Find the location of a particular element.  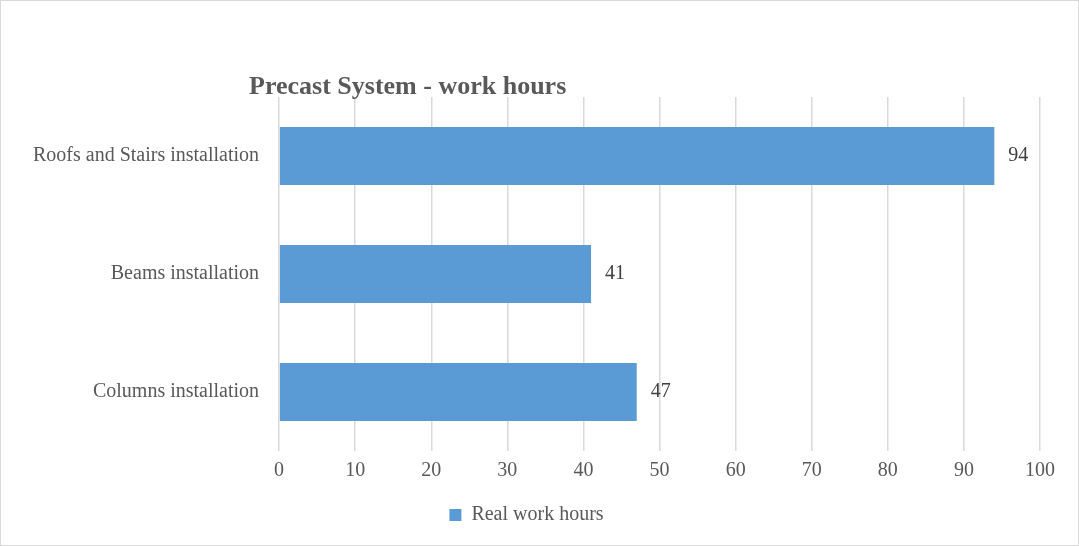

x-tick-label: 80 is located at coordinates (887, 469).